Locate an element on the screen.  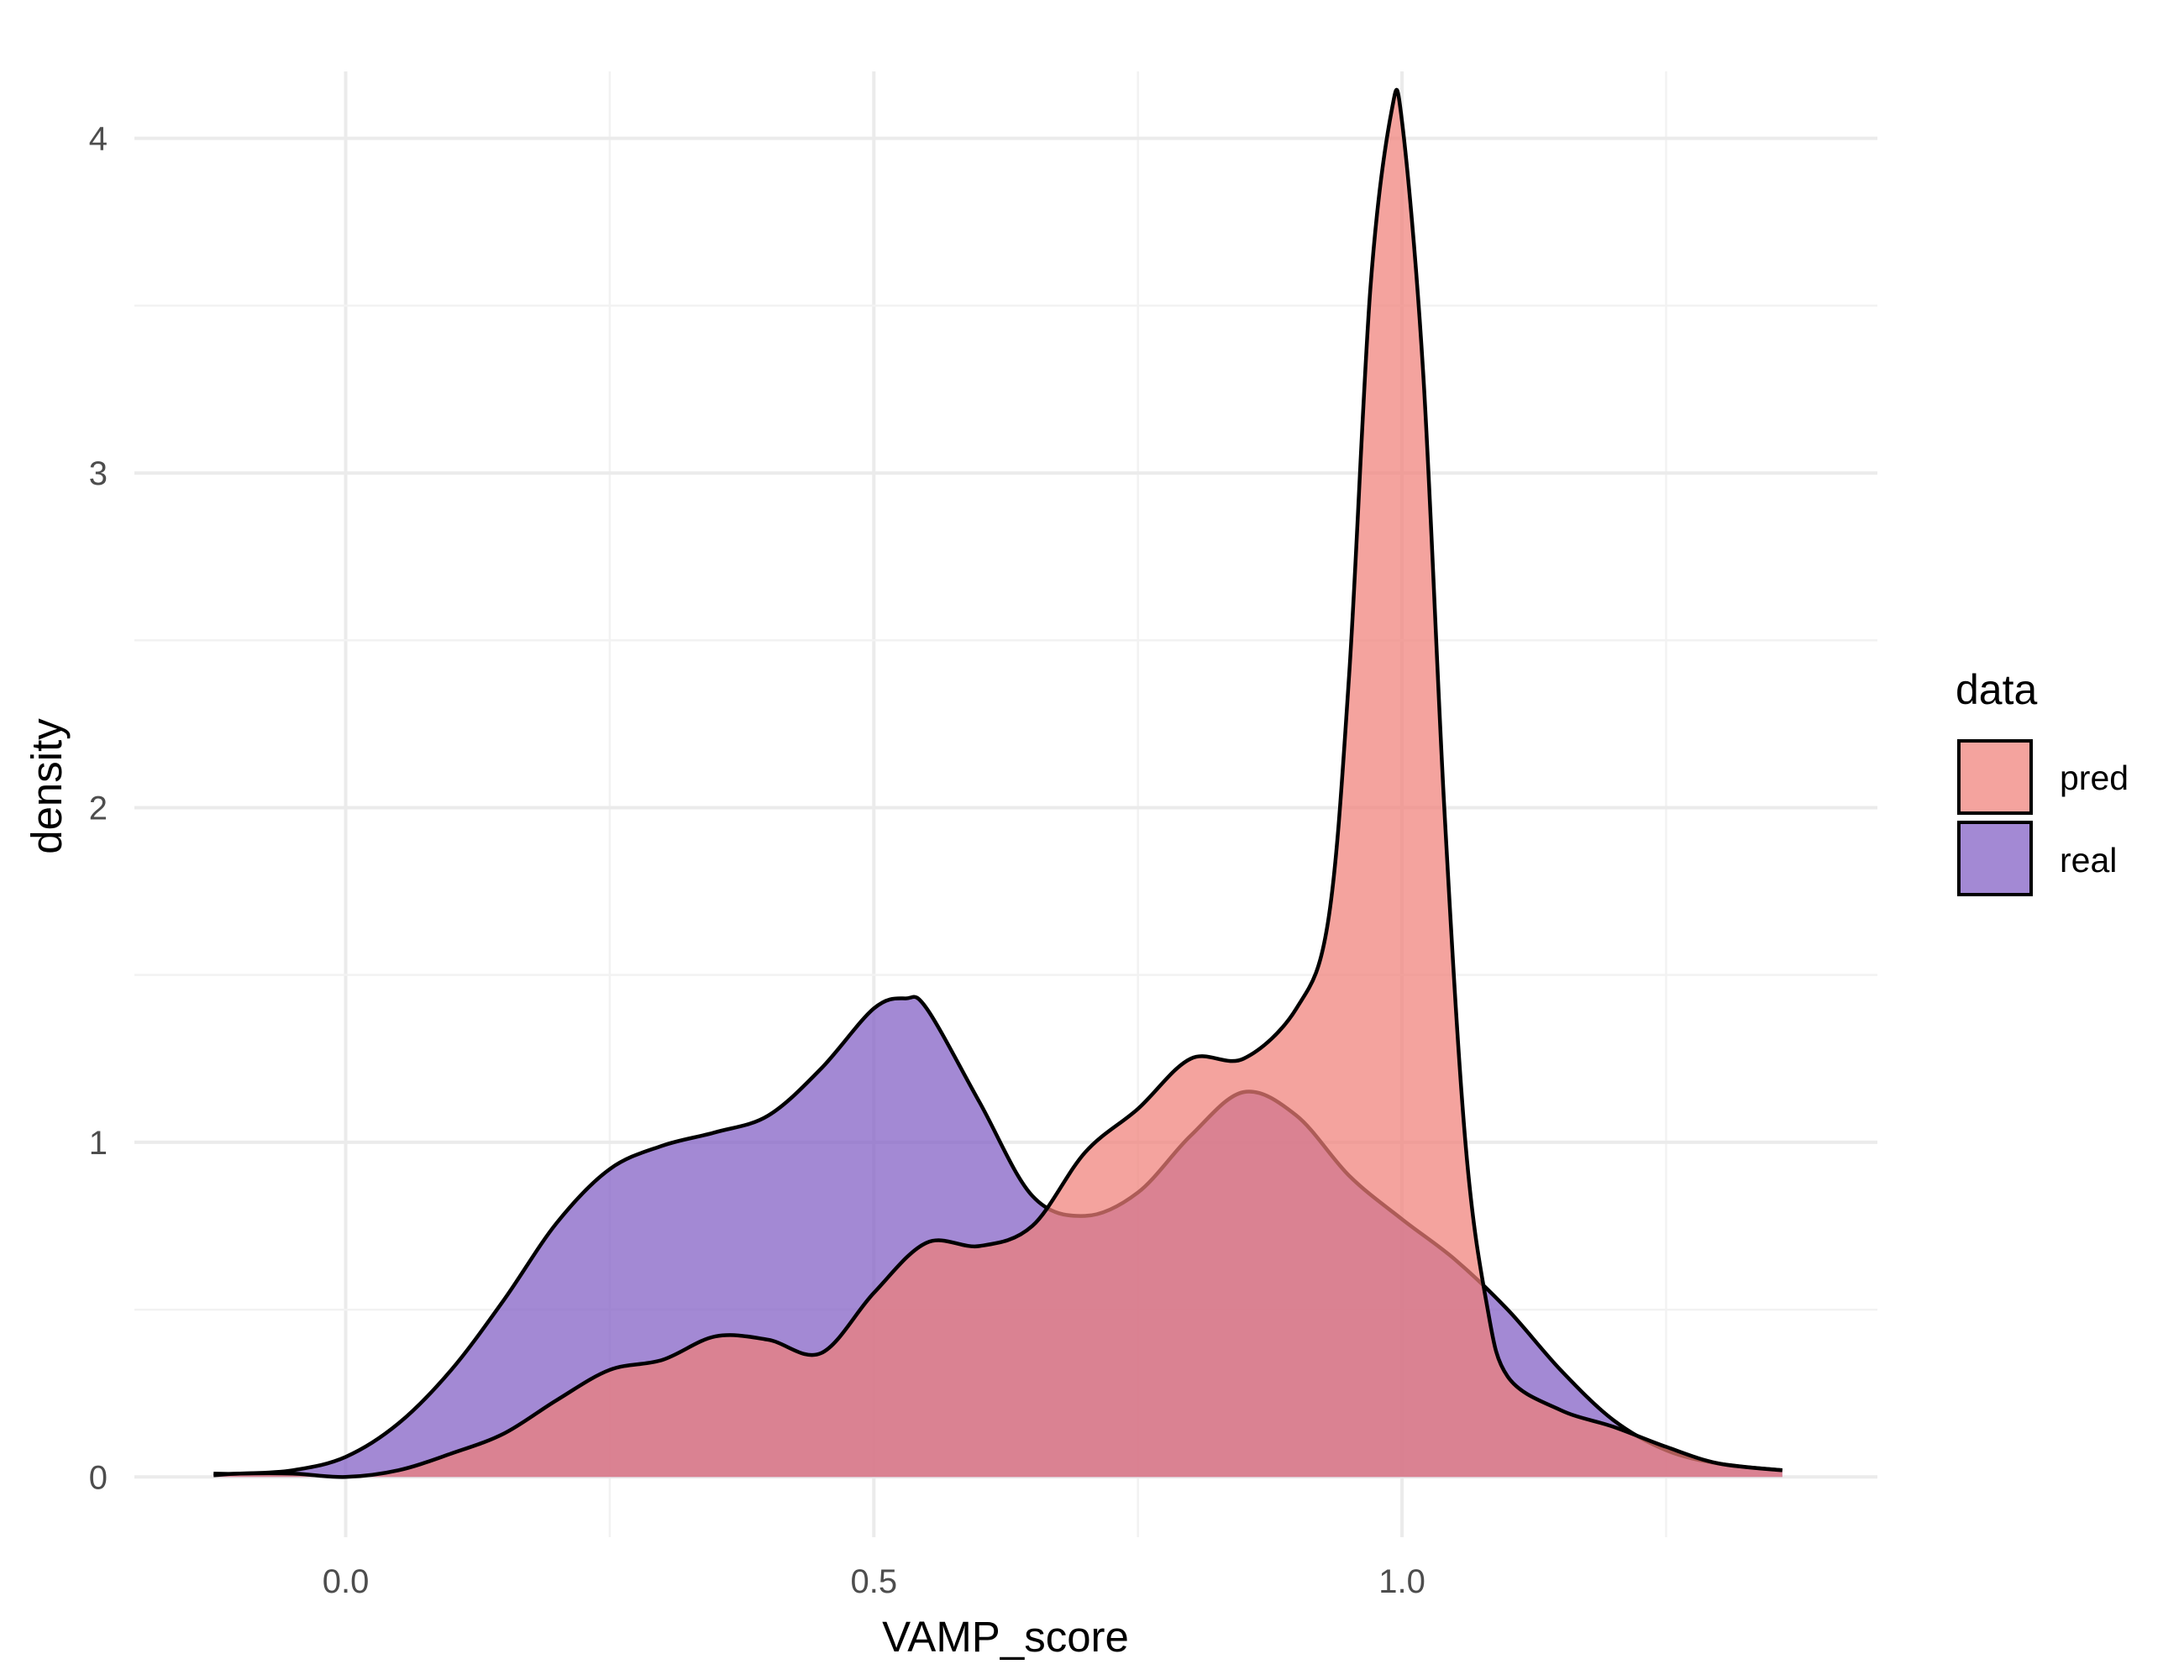
y-tick-label: 4 is located at coordinates (98, 139).